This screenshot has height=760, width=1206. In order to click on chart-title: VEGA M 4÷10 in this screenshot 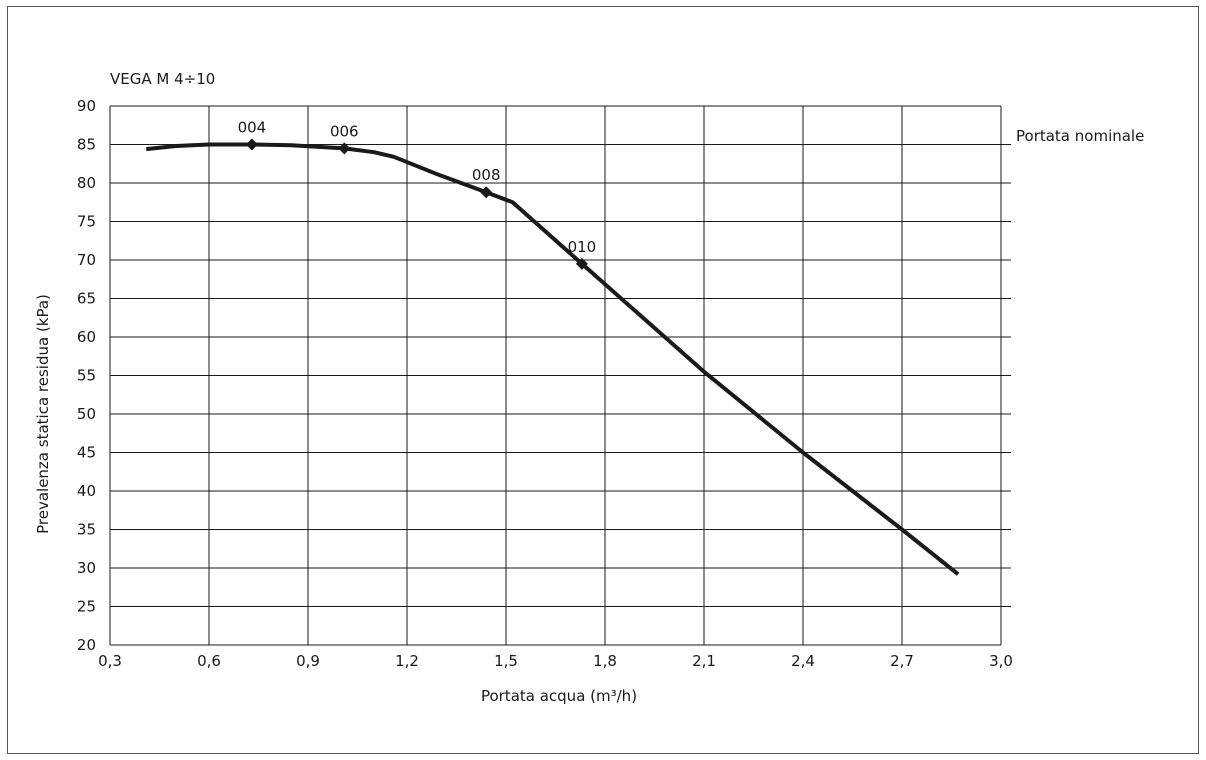, I will do `click(162, 79)`.